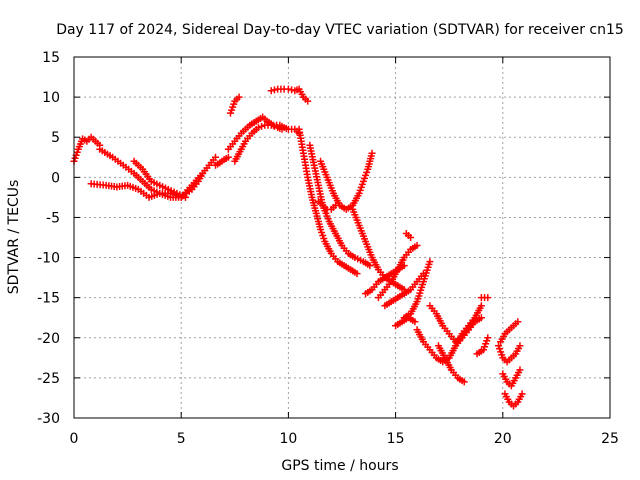 This screenshot has height=480, width=640. I want to click on y-tick-label: -25, so click(48, 379).